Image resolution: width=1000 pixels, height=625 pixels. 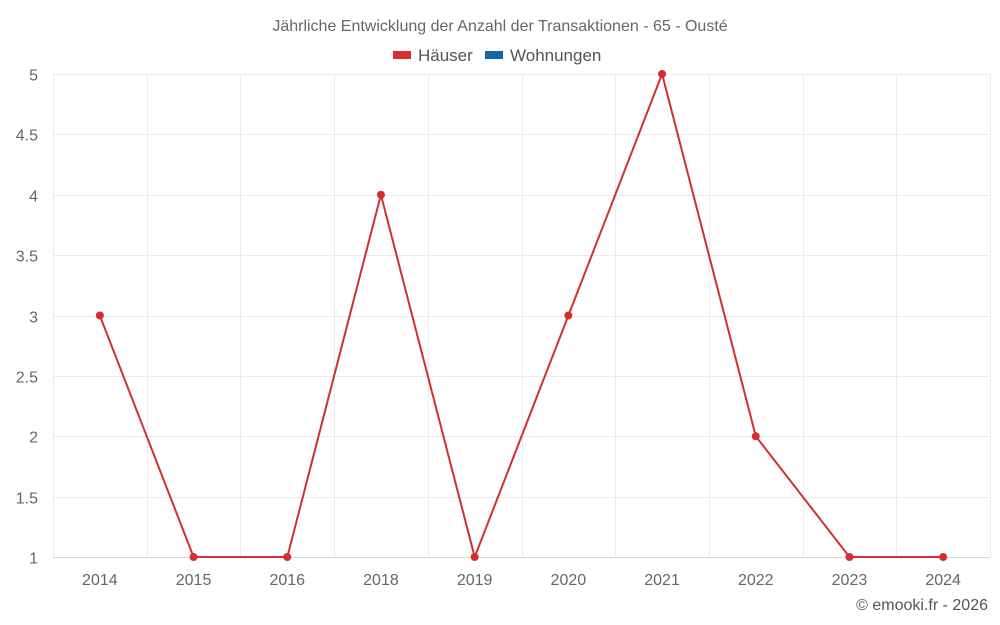 I want to click on x-tick-label: 2020, so click(x=569, y=580).